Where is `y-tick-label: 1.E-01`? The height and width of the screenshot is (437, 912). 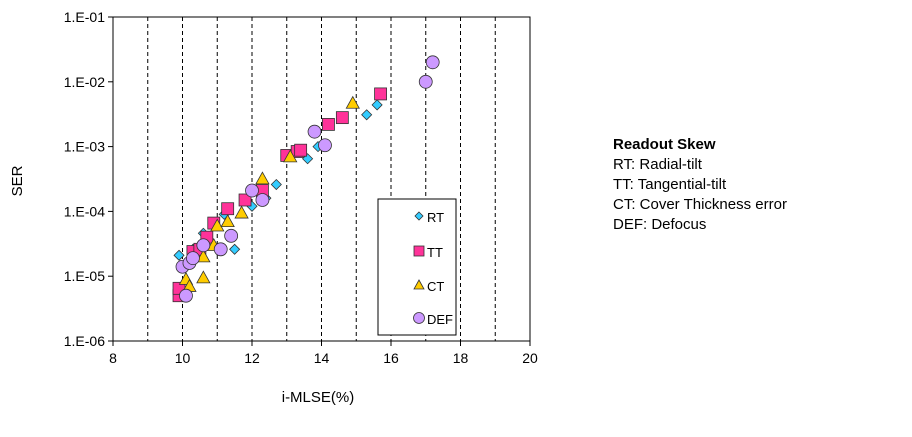 y-tick-label: 1.E-01 is located at coordinates (84, 17).